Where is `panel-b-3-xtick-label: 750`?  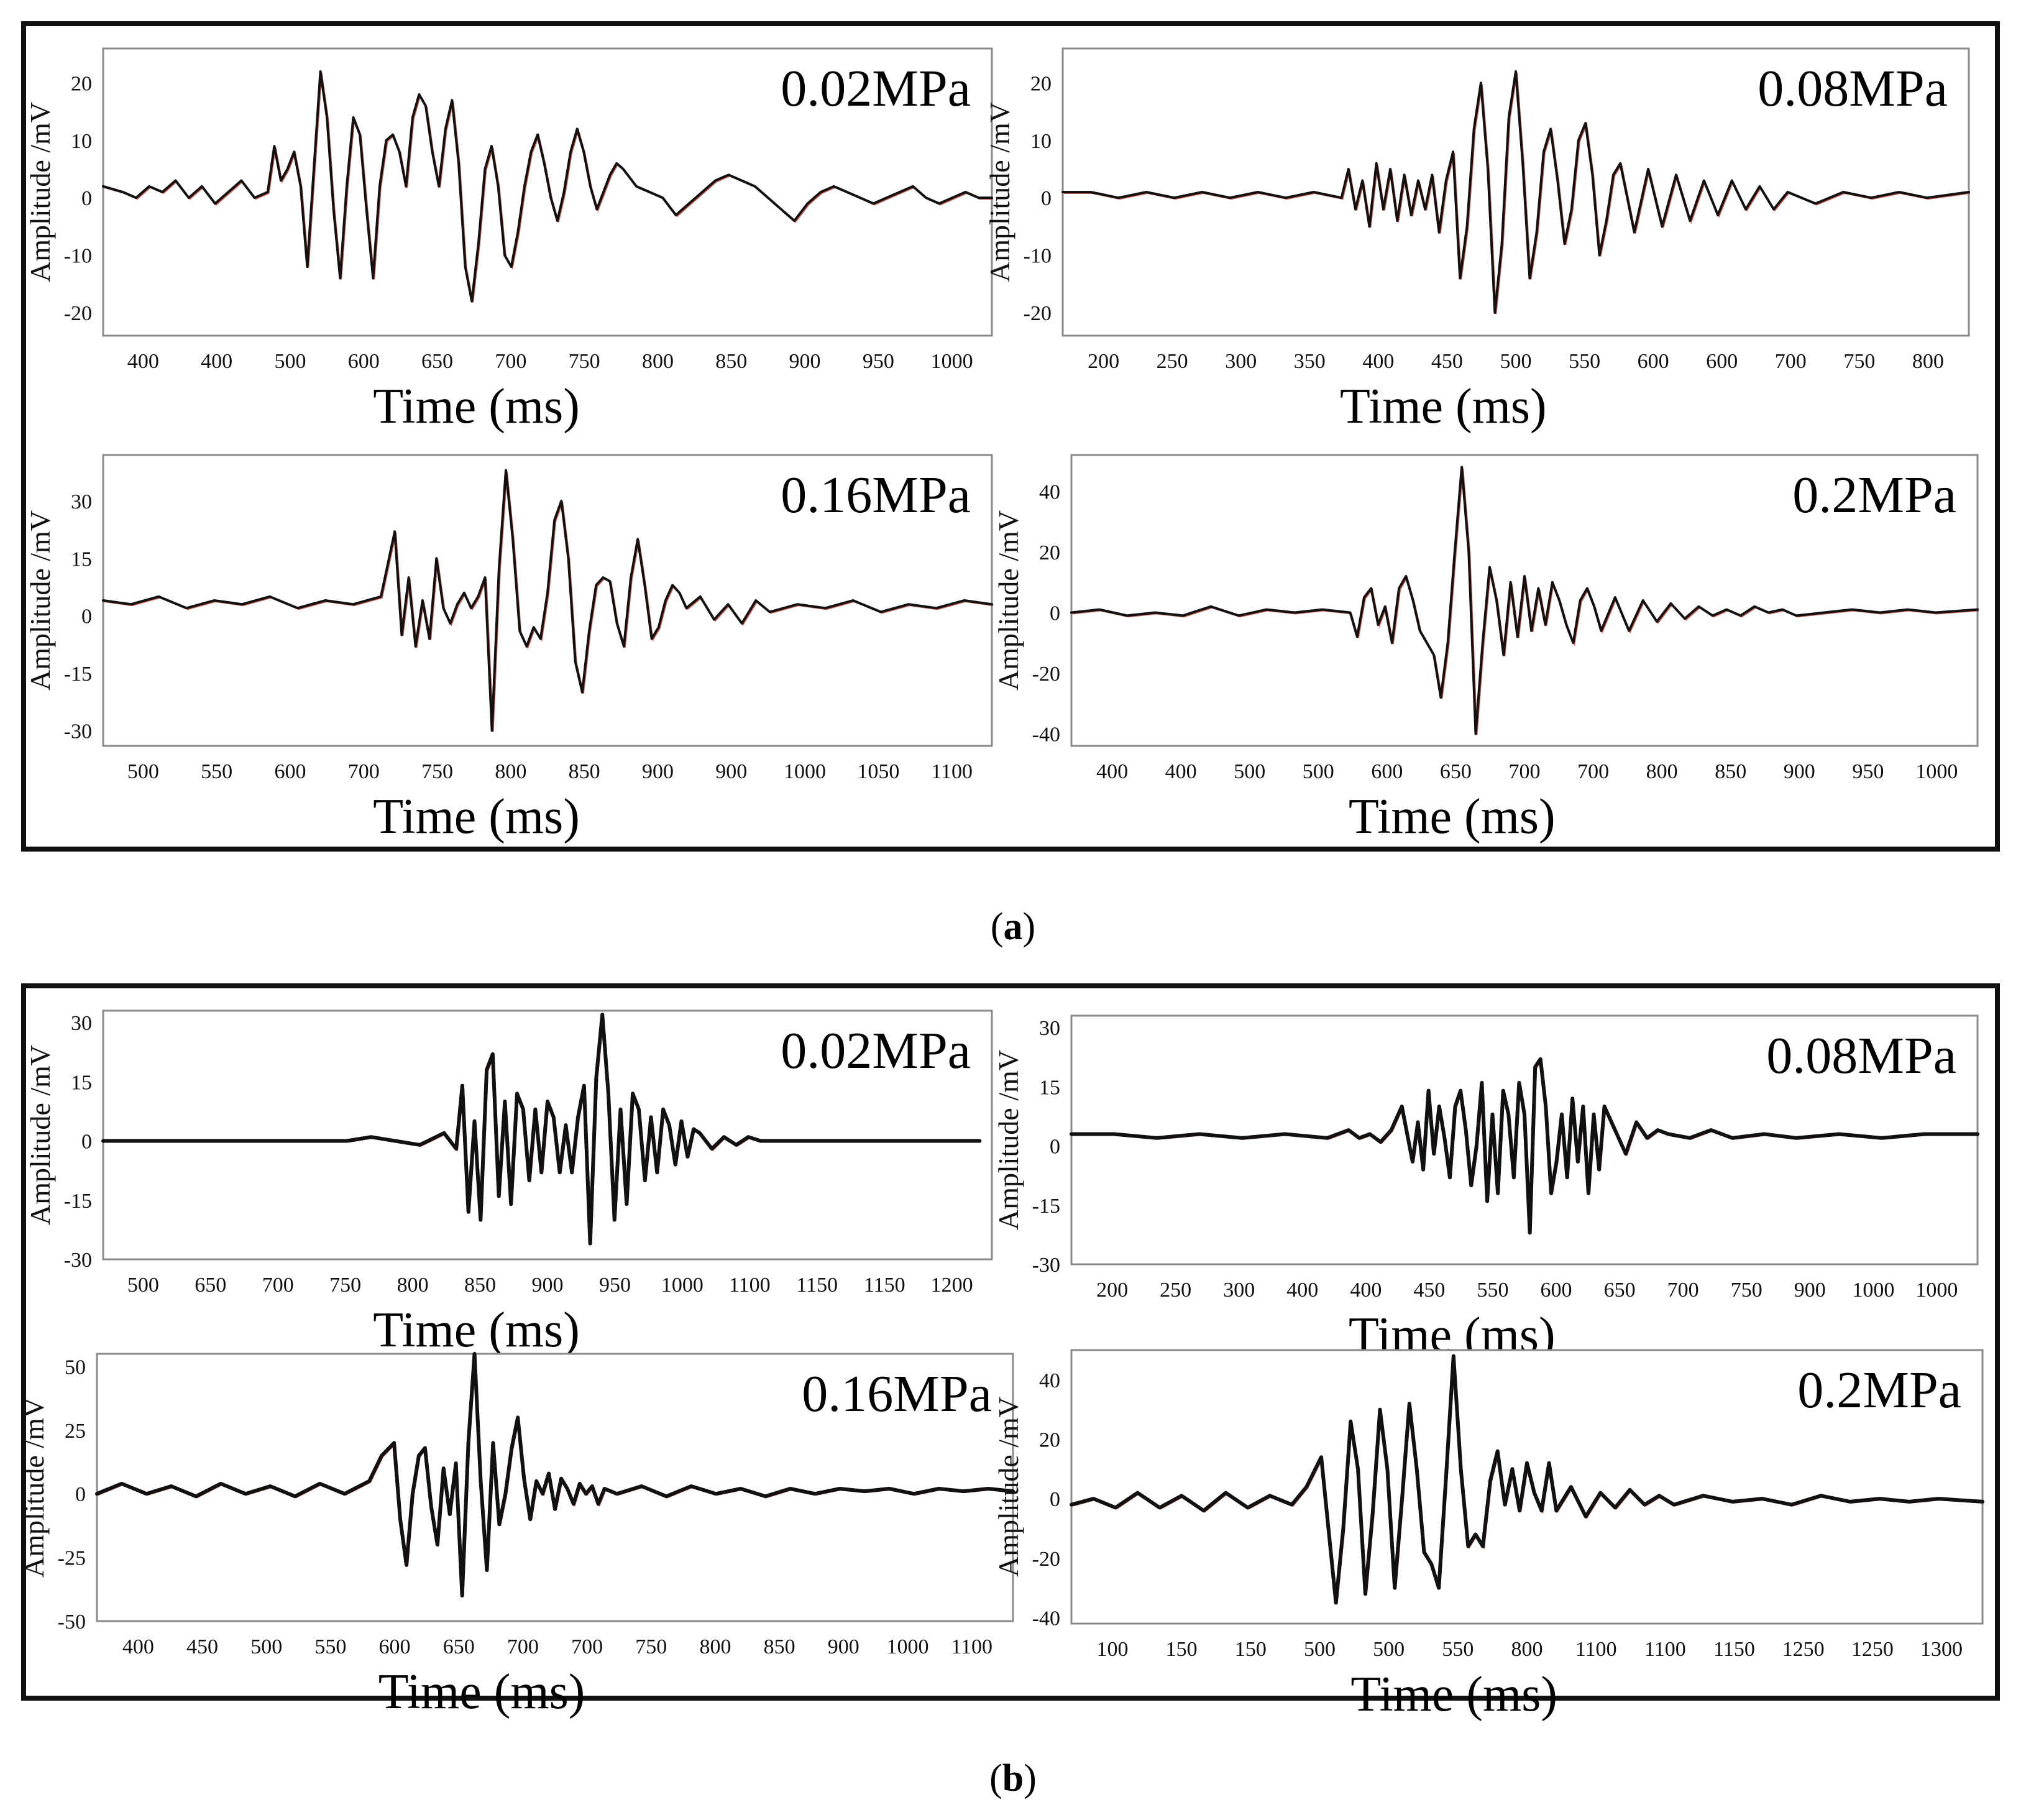
panel-b-3-xtick-label: 750 is located at coordinates (651, 1646).